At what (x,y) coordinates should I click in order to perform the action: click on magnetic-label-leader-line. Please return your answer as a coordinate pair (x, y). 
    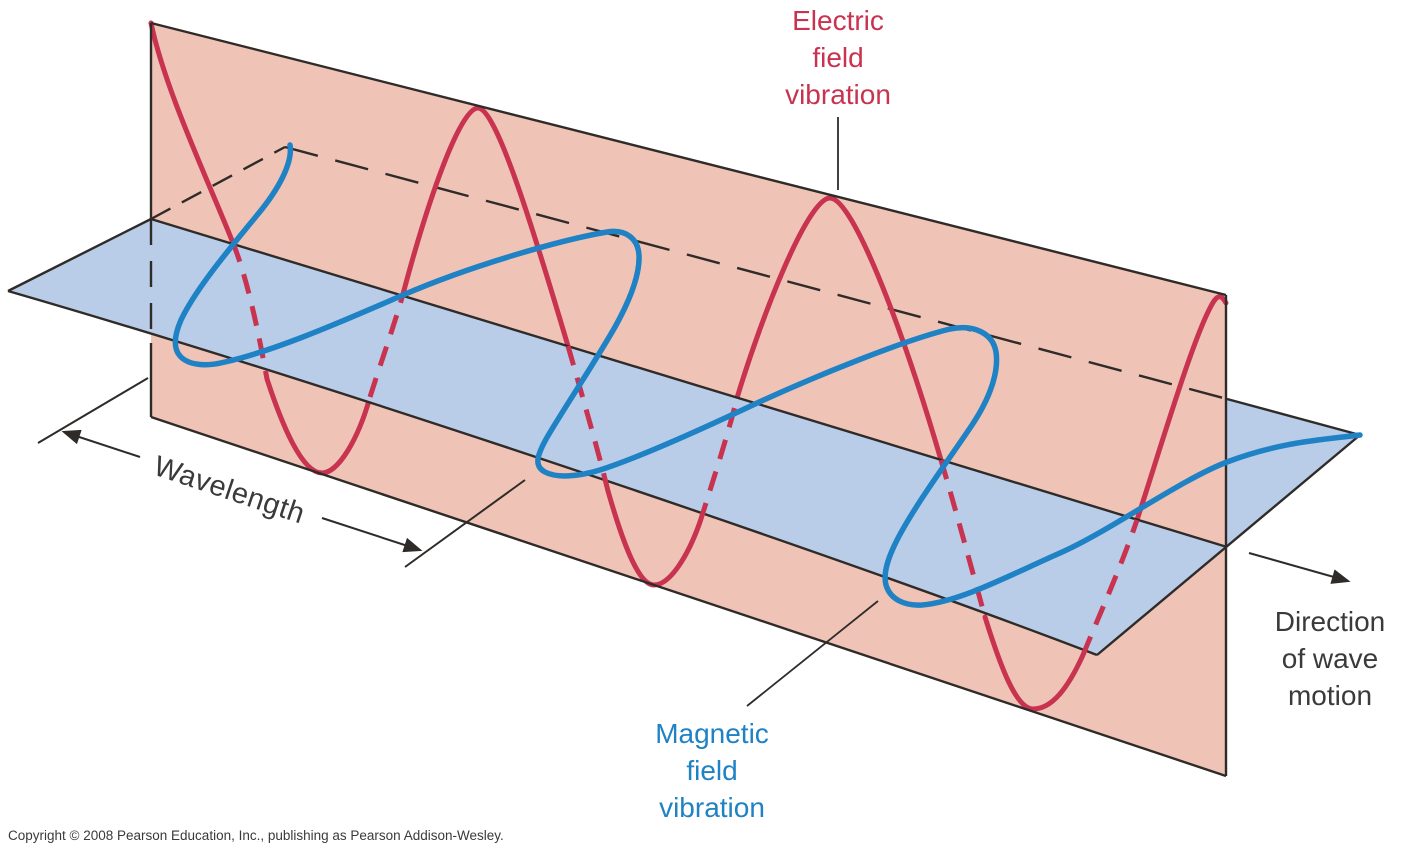
    Looking at the image, I should click on (812, 653).